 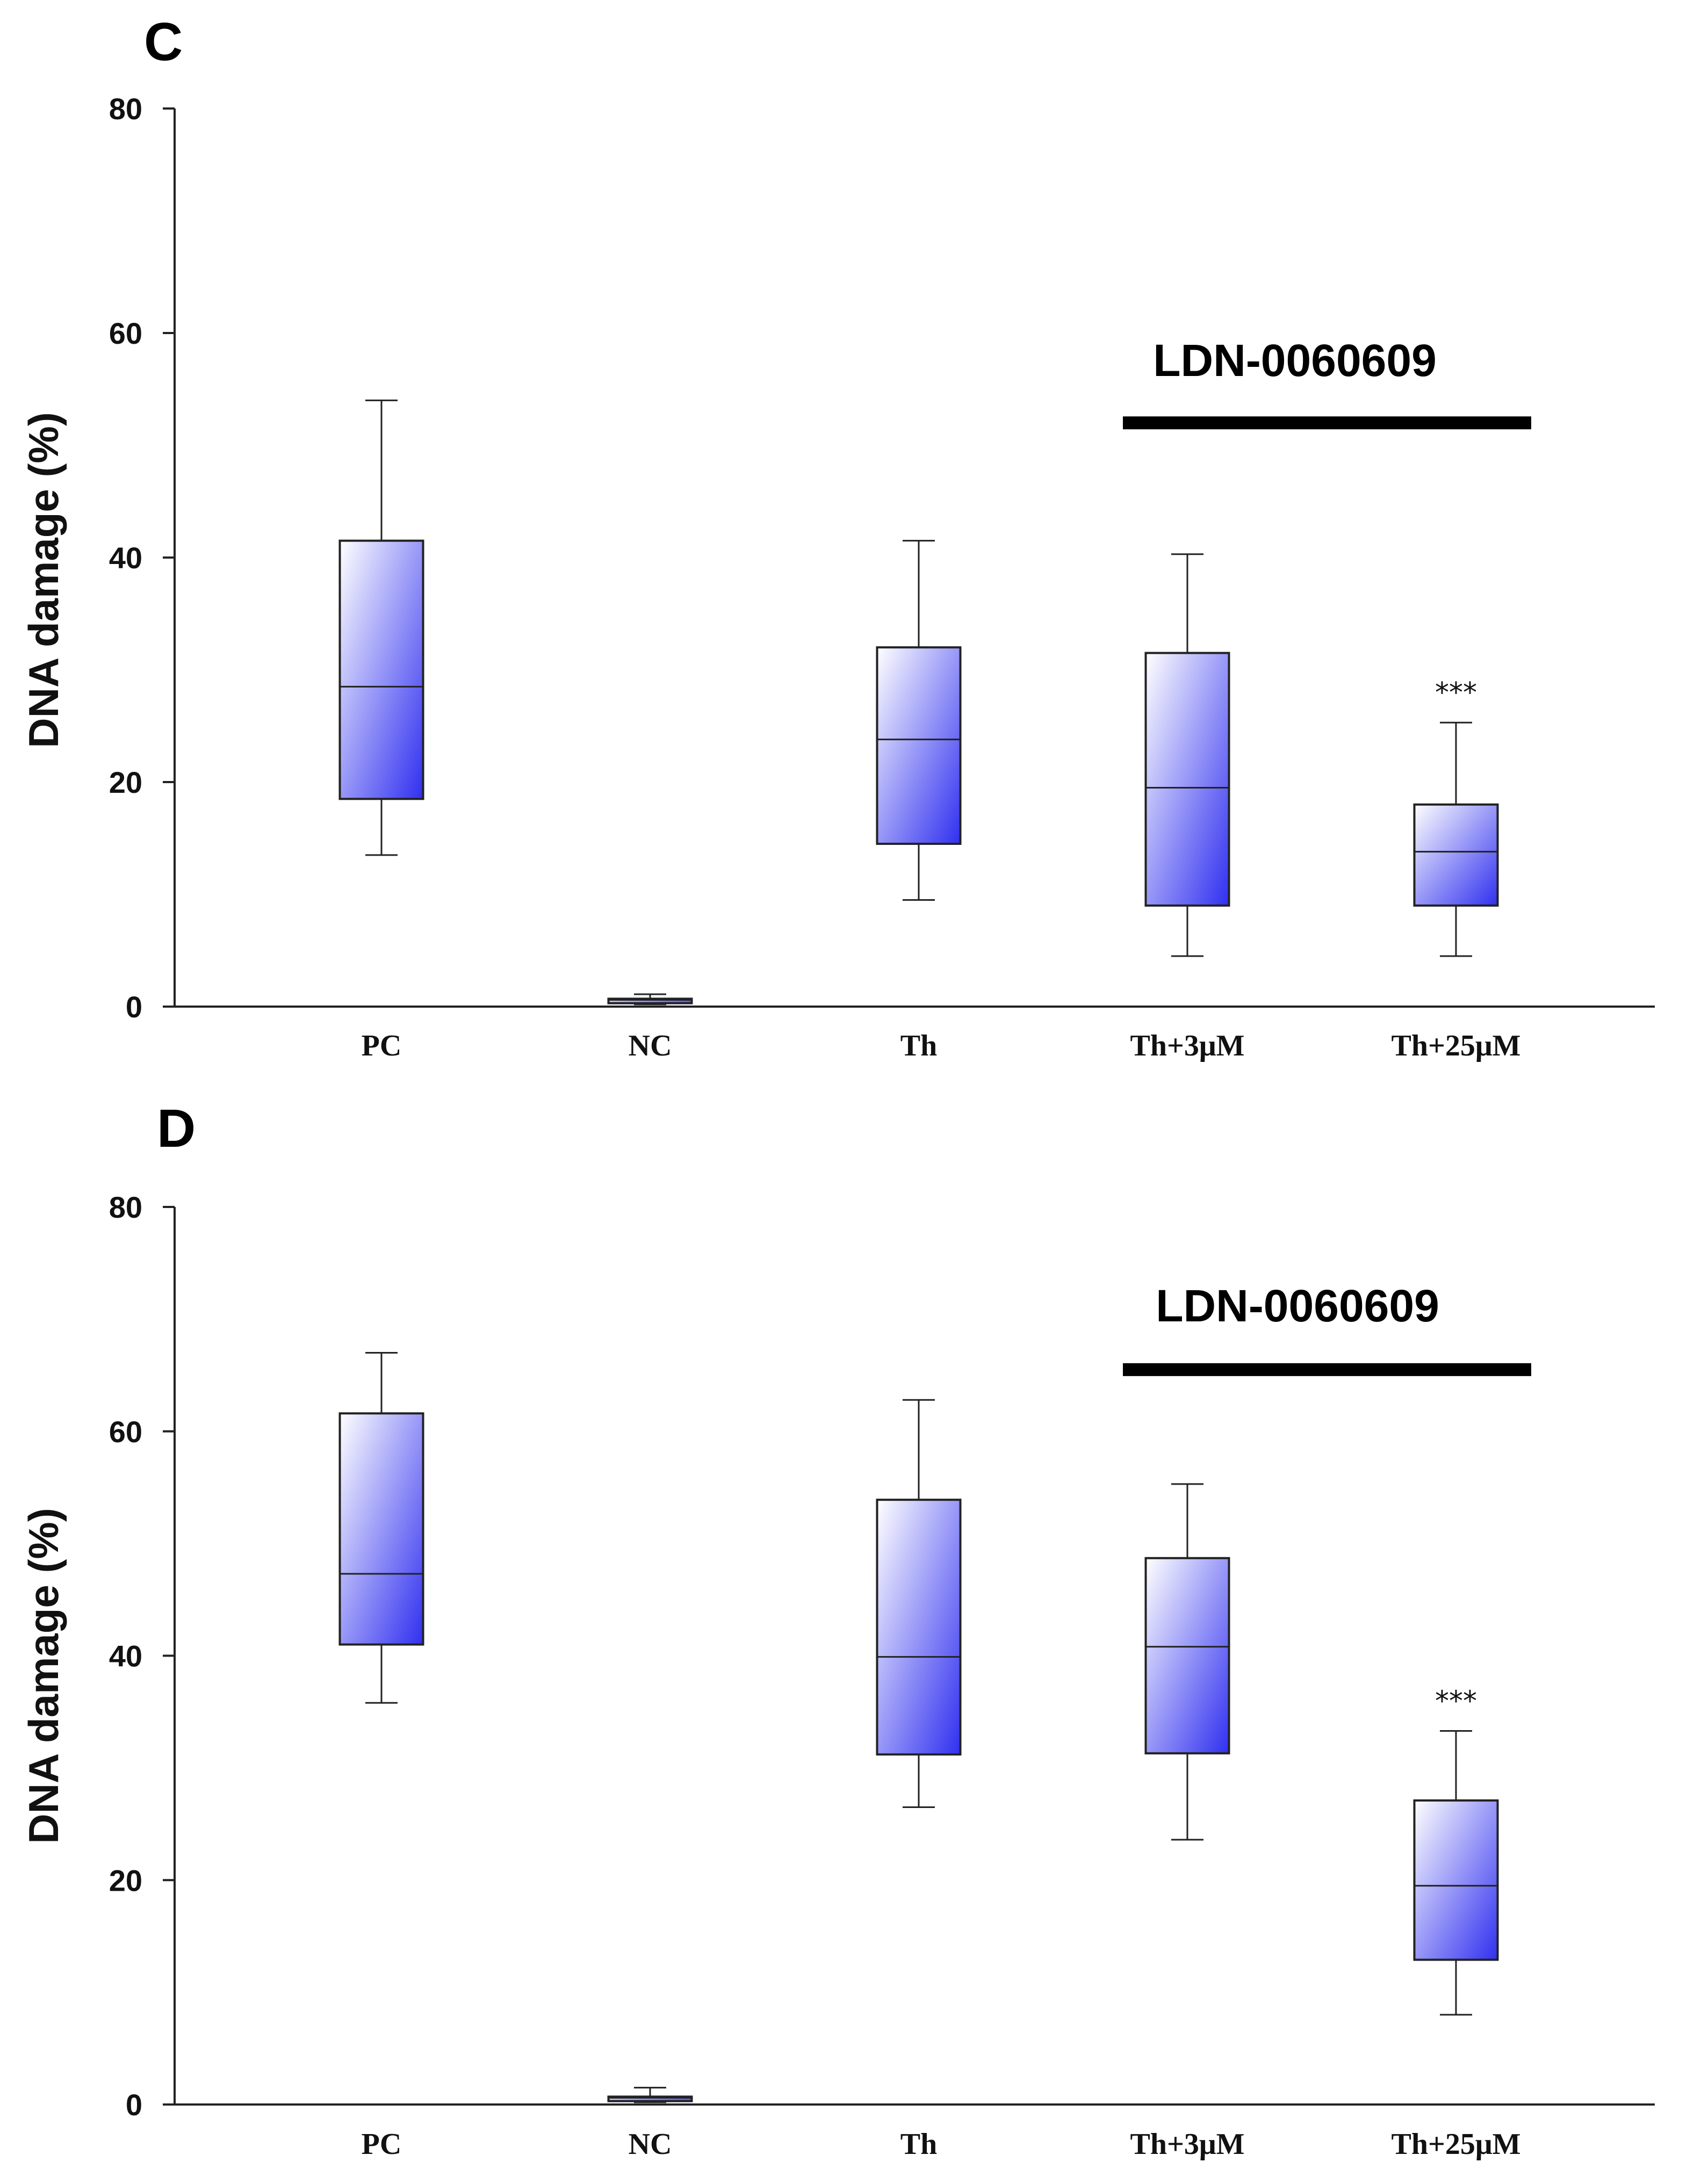 What do you see at coordinates (163, 42) in the screenshot?
I see `panel-label: C` at bounding box center [163, 42].